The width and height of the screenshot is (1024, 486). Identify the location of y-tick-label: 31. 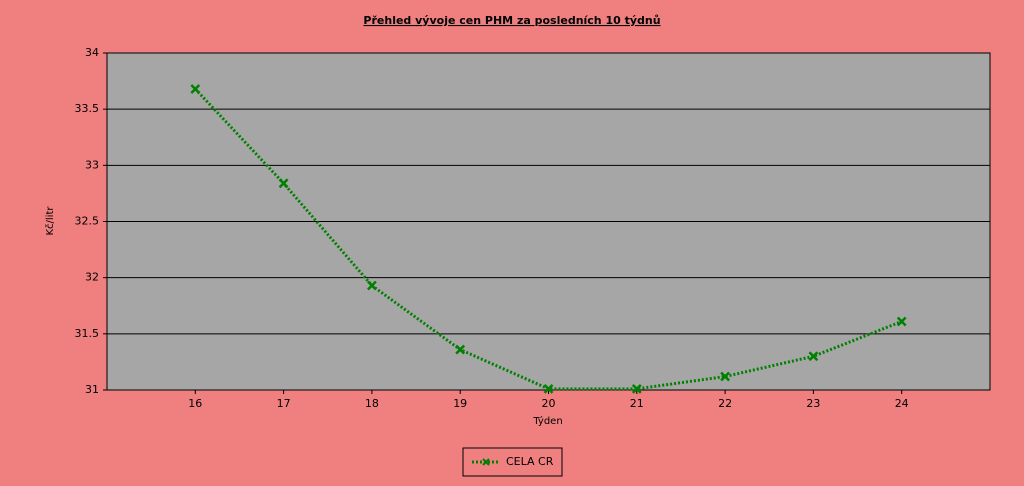
(92, 389).